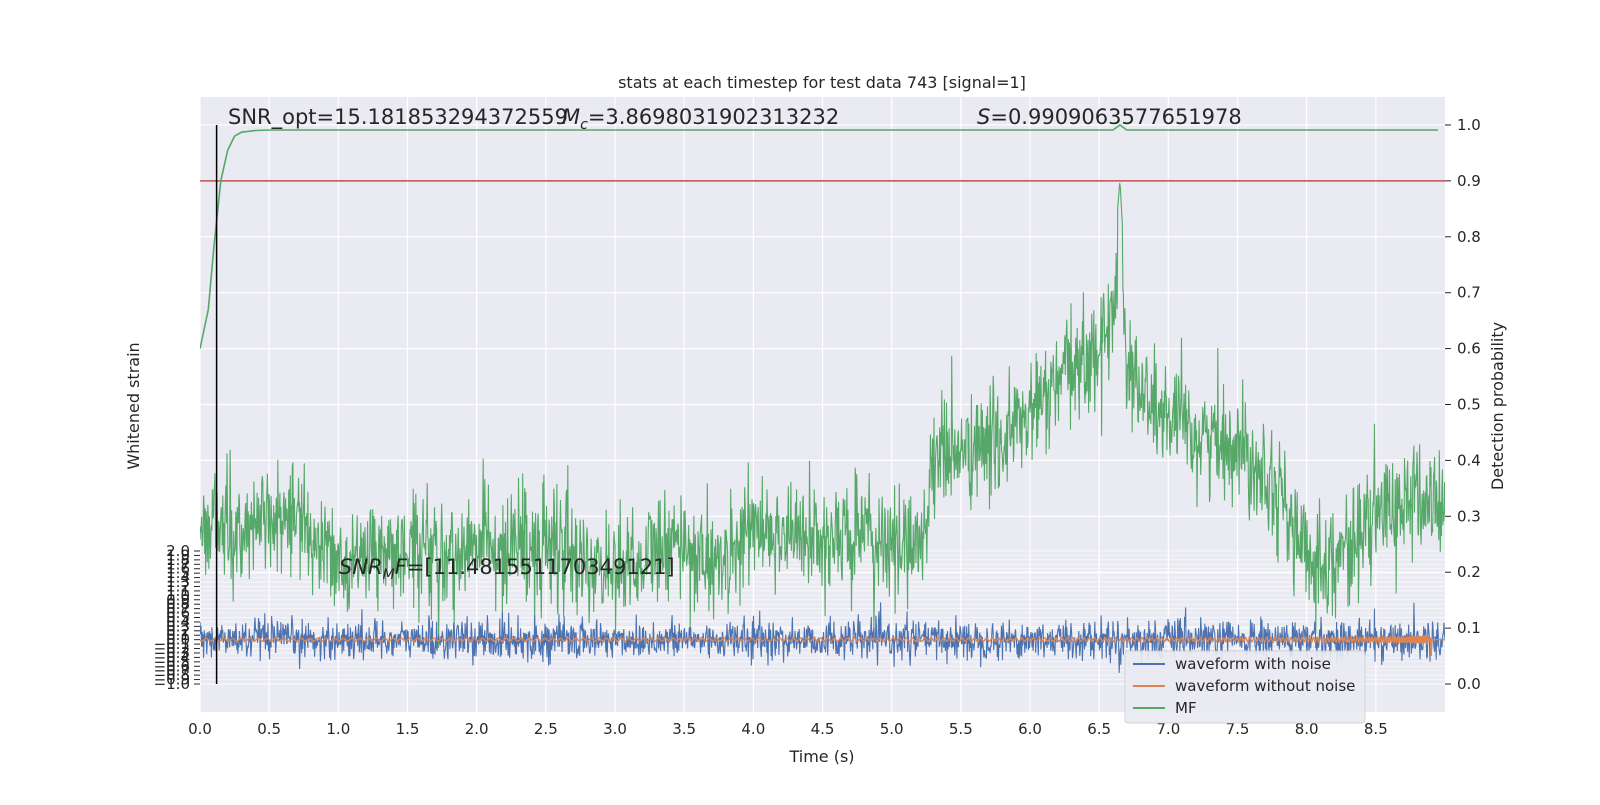 The height and width of the screenshot is (805, 1600). I want to click on left-tick-label: −0.3, so click(172, 653).